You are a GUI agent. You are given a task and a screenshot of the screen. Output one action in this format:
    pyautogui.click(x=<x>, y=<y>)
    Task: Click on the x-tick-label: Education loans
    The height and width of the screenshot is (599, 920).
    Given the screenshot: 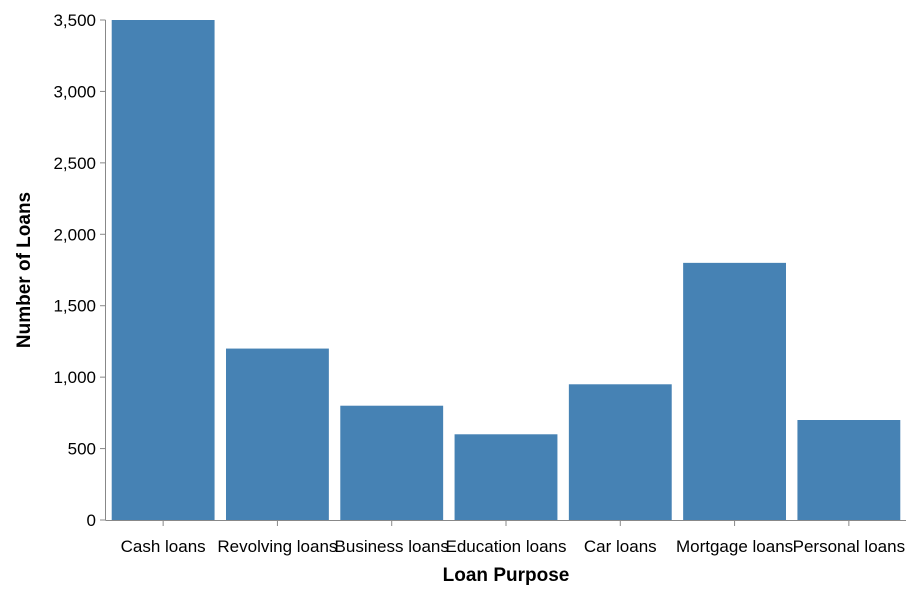 What is the action you would take?
    pyautogui.click(x=506, y=546)
    